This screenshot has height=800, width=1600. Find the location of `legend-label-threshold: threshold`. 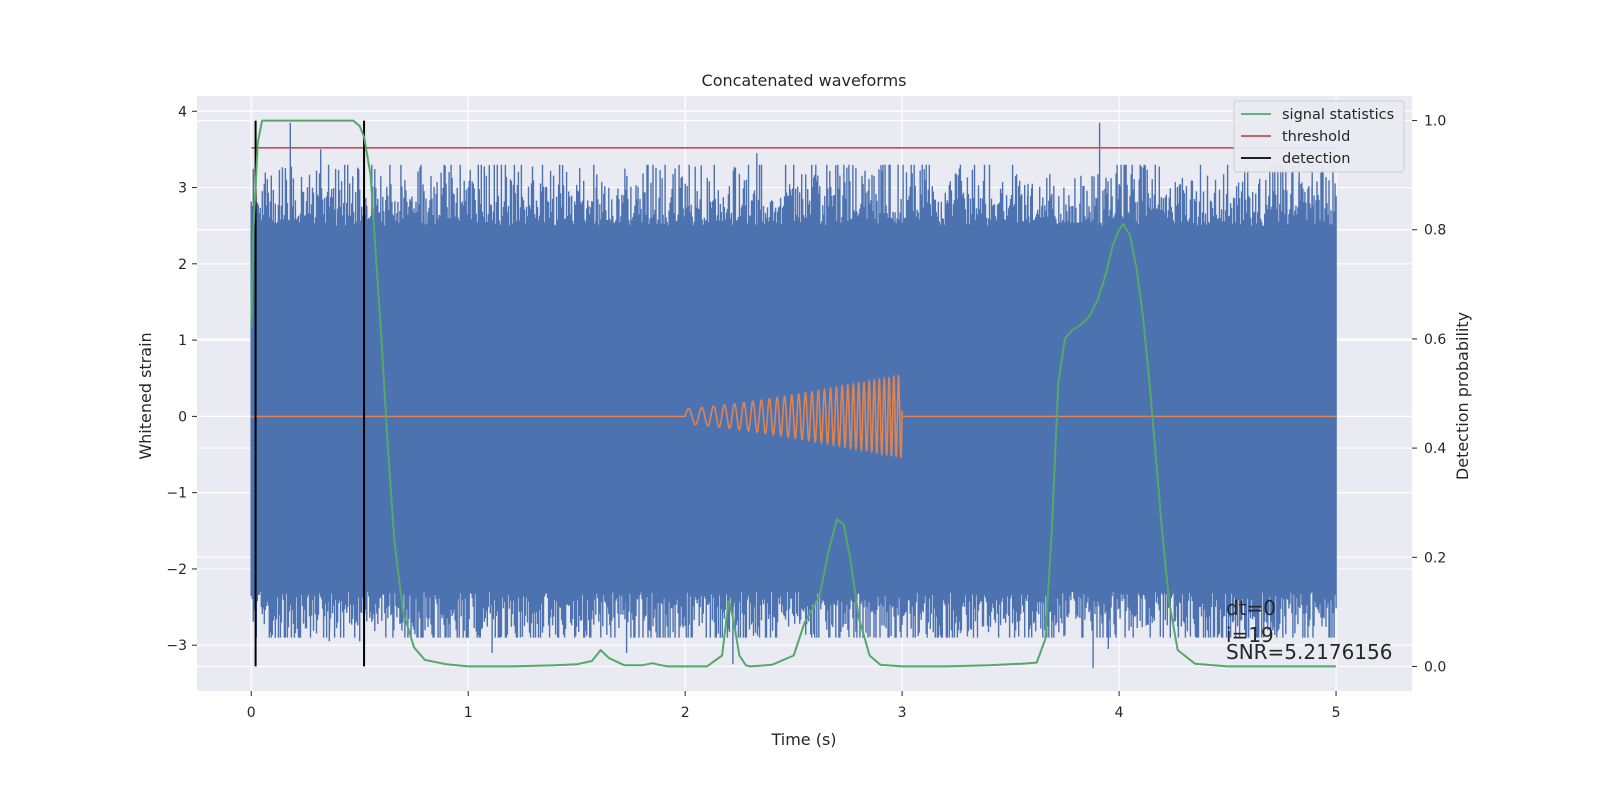

legend-label-threshold: threshold is located at coordinates (1316, 137).